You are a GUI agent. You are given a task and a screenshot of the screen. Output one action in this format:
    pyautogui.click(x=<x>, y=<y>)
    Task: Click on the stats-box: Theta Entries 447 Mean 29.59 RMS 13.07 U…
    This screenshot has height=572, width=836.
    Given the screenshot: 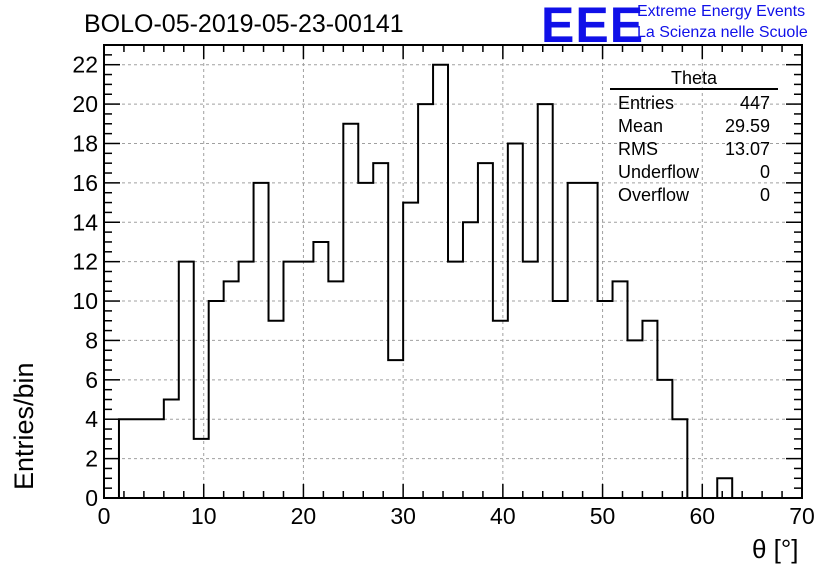 What is the action you would take?
    pyautogui.click(x=694, y=137)
    